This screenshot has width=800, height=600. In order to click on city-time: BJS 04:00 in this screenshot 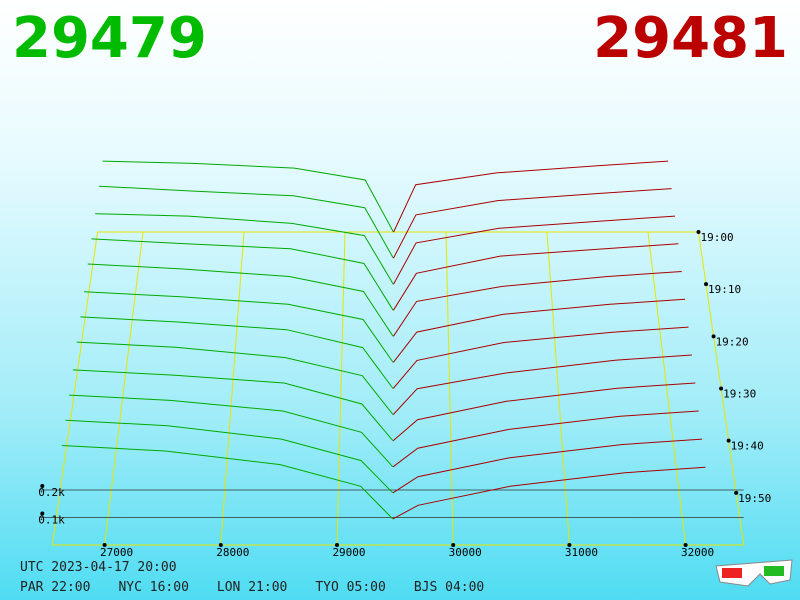, I will do `click(449, 587)`.